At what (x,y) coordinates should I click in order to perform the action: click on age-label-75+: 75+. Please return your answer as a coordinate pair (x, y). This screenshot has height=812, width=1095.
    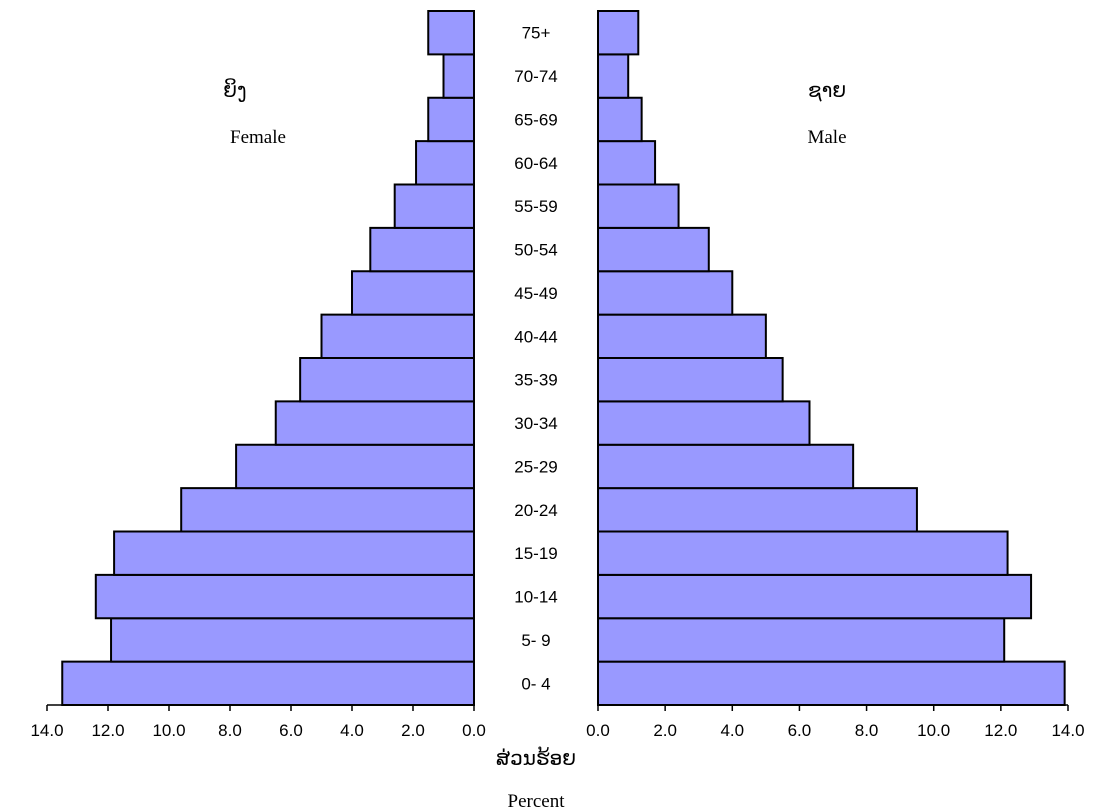
    Looking at the image, I should click on (536, 33).